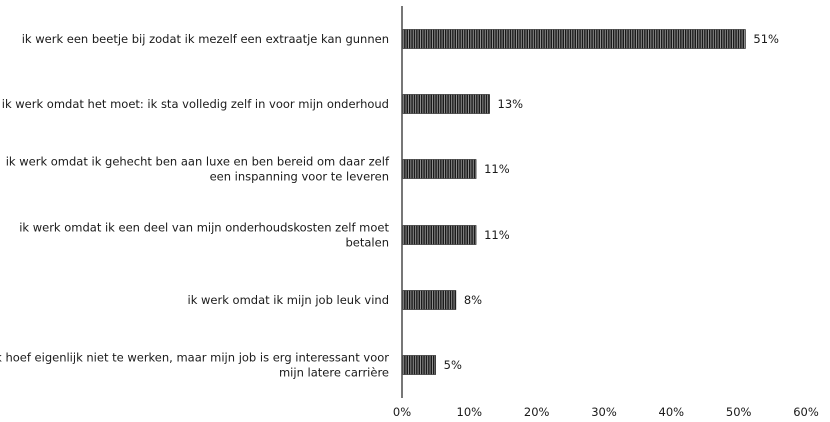 The height and width of the screenshot is (422, 830). I want to click on value-label-1: 51%, so click(766, 39).